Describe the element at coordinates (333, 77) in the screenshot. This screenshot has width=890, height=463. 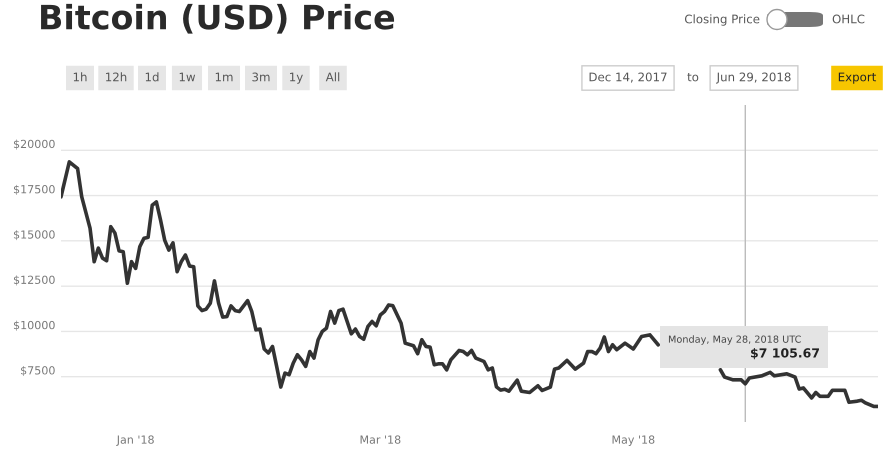
I see `text: All` at that location.